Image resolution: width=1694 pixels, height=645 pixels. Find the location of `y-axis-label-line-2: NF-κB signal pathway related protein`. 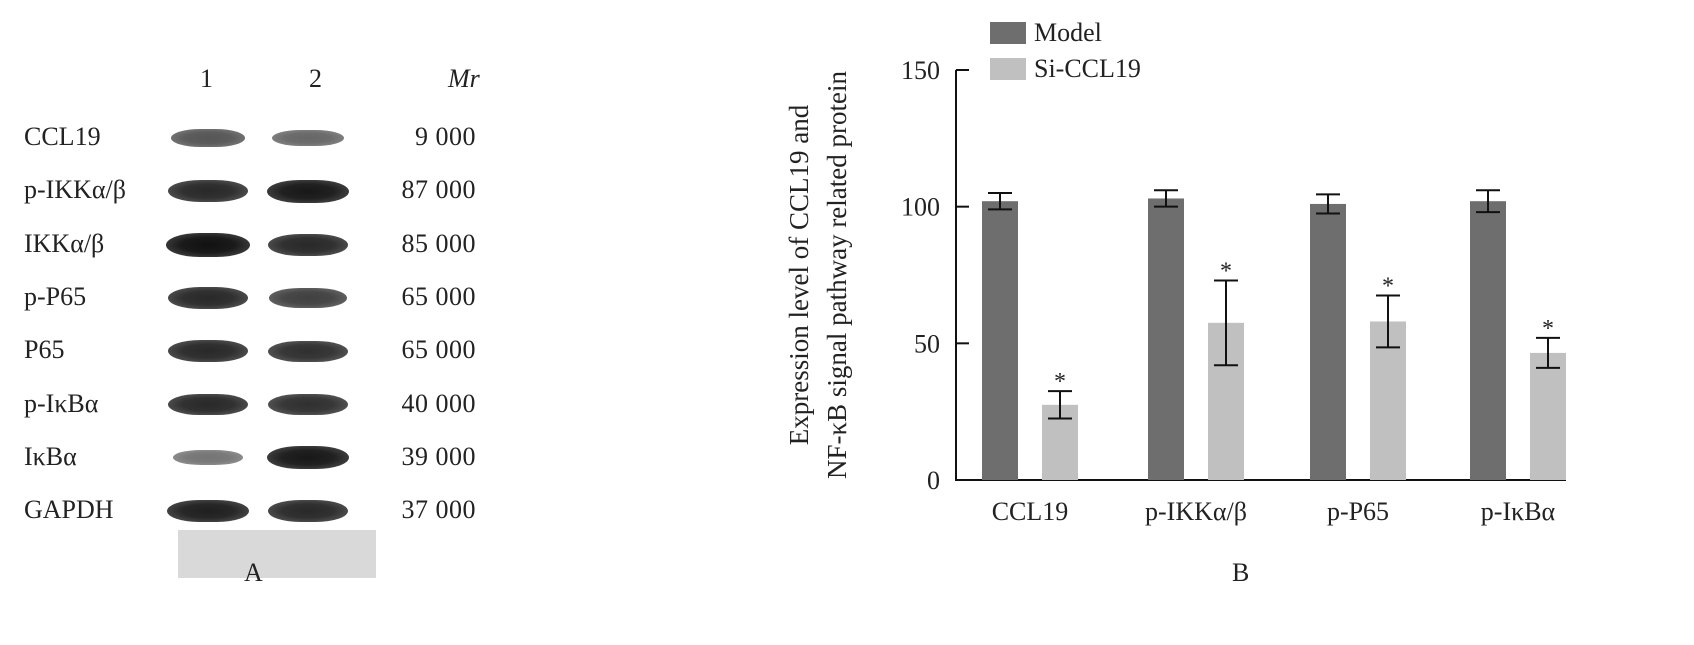

y-axis-label-line-2: NF-κB signal pathway related protein is located at coordinates (837, 275).